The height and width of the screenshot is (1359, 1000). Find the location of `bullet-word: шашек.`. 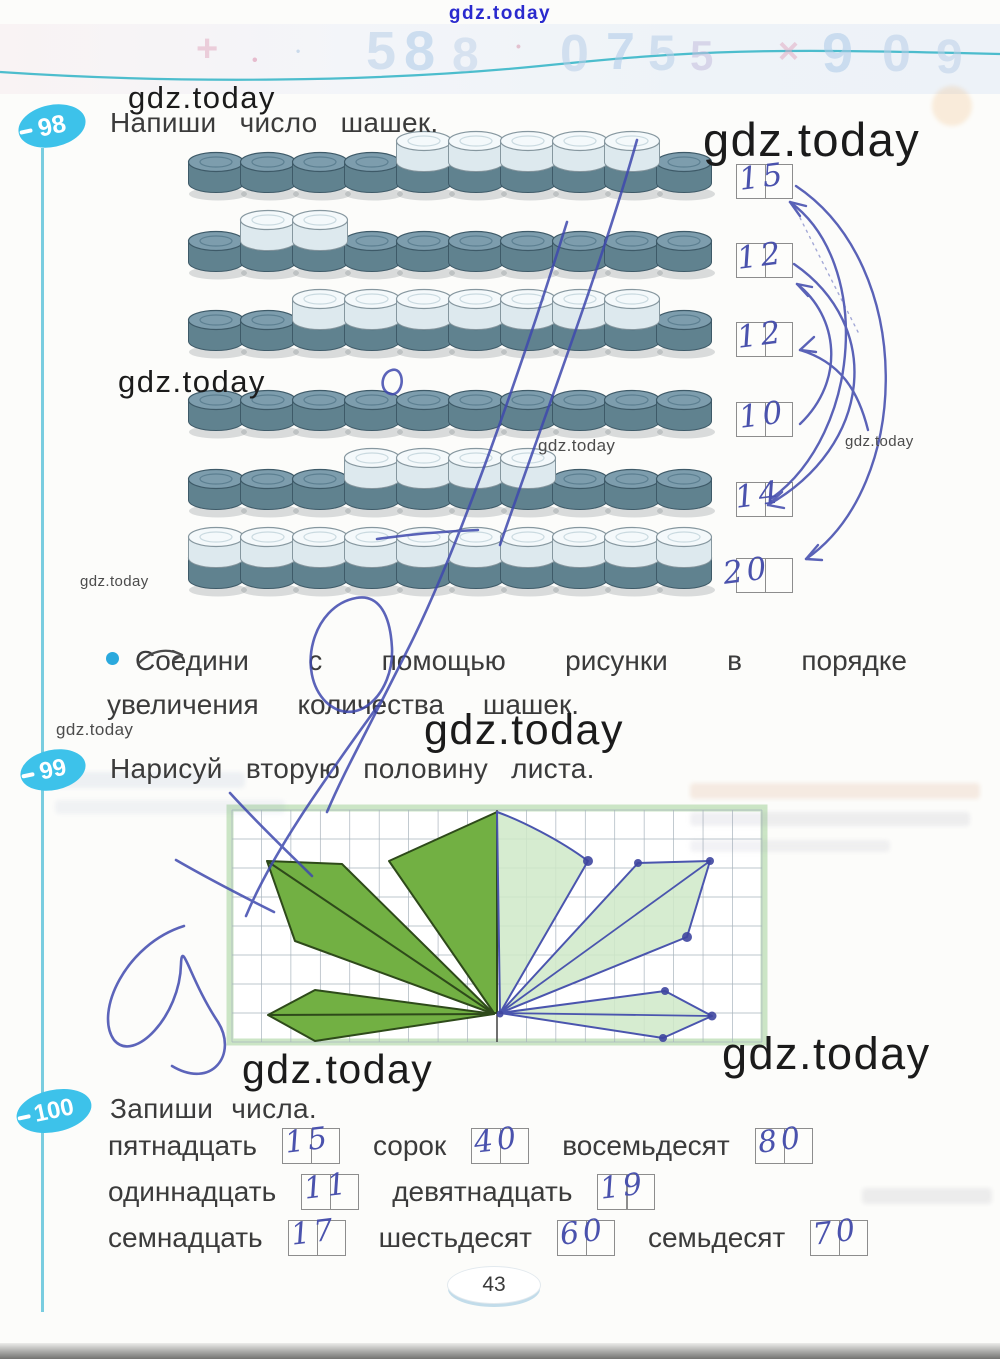

bullet-word: шашек. is located at coordinates (530, 704).